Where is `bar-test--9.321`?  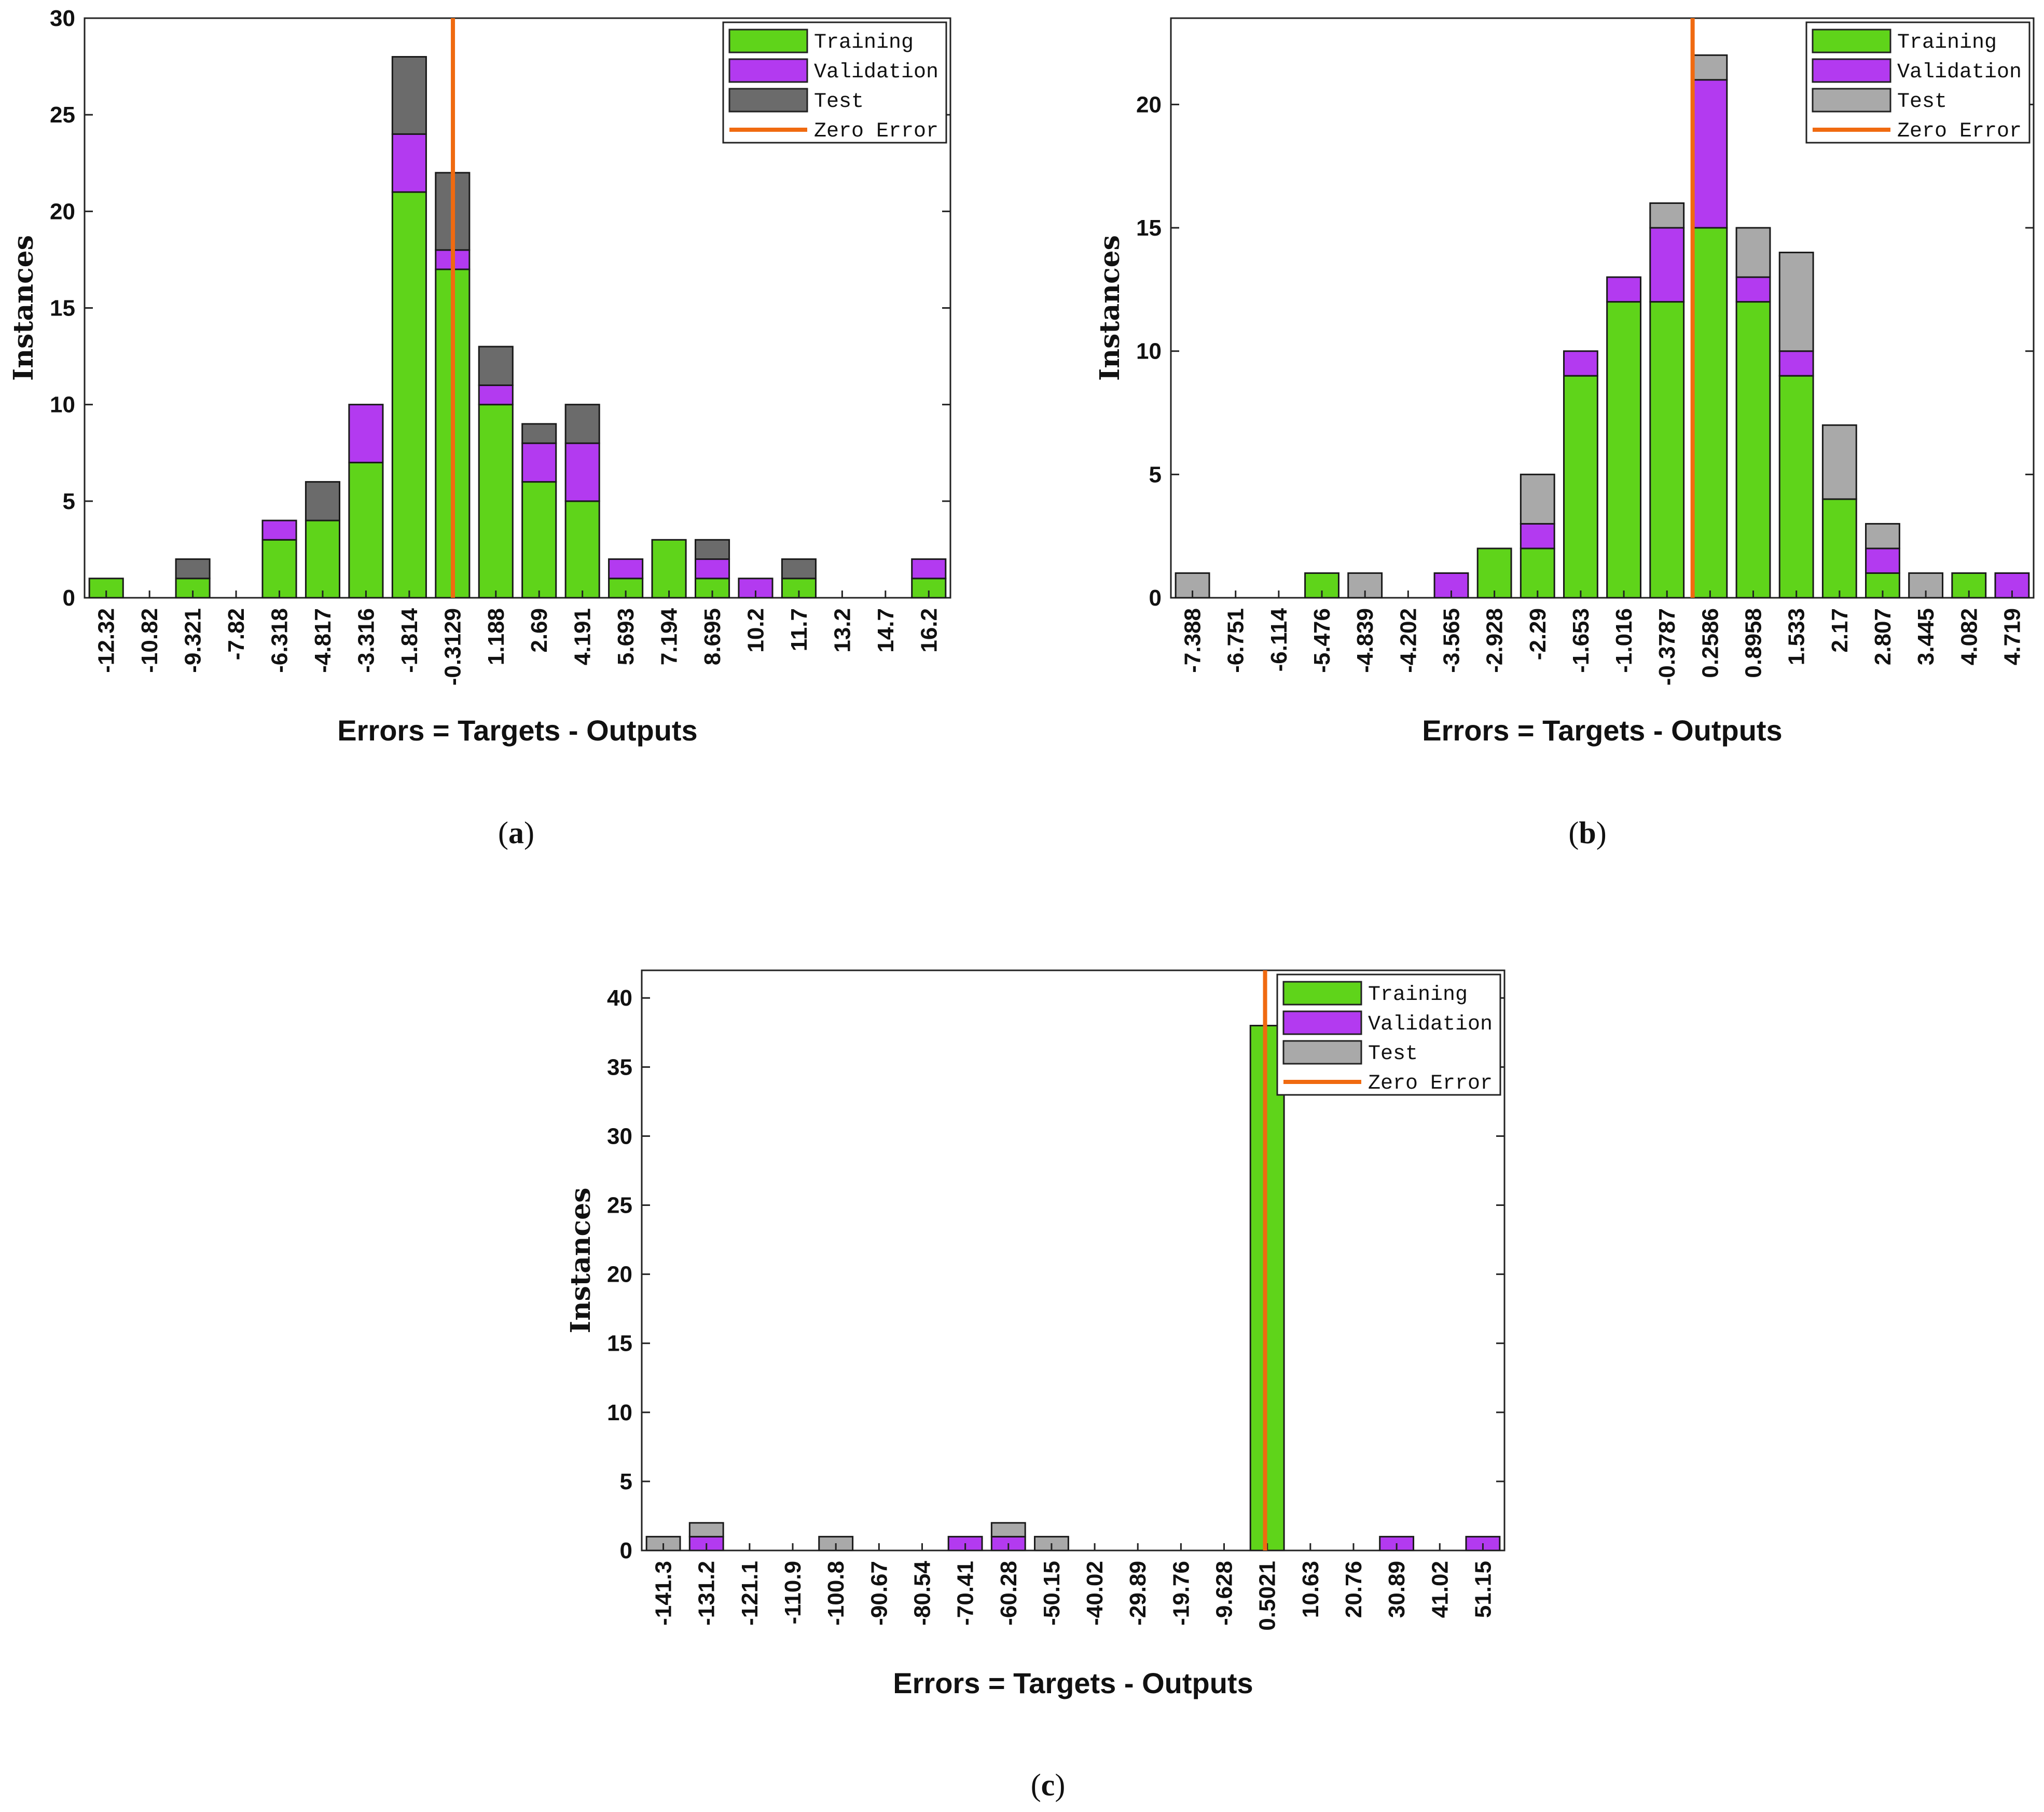 bar-test--9.321 is located at coordinates (193, 569).